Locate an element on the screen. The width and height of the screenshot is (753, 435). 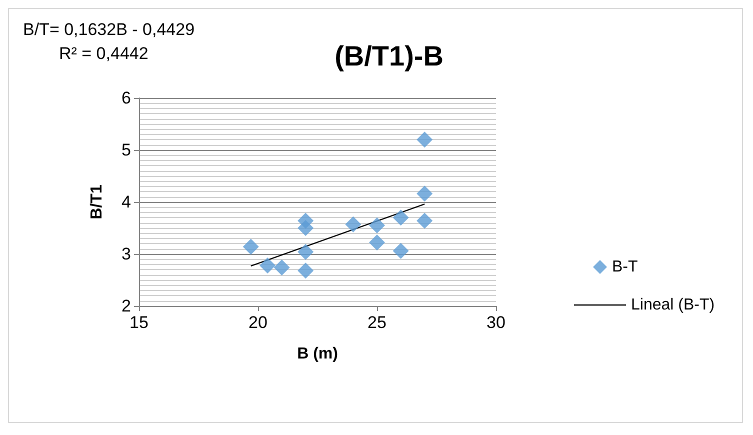
x-tick-label: 15 is located at coordinates (139, 322).